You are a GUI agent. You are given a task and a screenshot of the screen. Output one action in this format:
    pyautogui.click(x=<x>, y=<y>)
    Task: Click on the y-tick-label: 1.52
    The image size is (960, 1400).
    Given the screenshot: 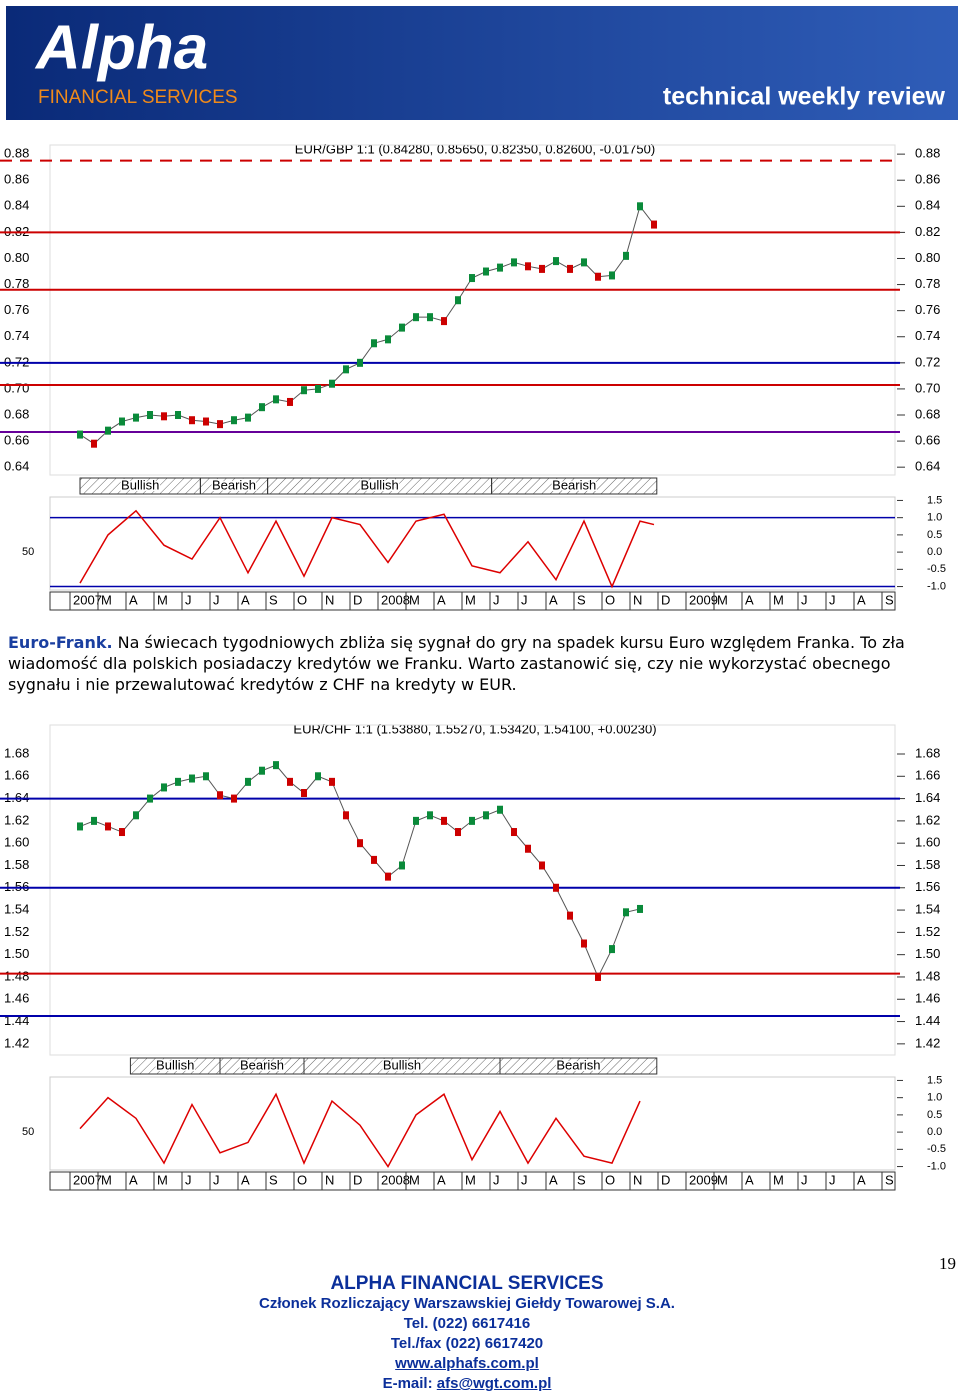 What is the action you would take?
    pyautogui.click(x=927, y=931)
    